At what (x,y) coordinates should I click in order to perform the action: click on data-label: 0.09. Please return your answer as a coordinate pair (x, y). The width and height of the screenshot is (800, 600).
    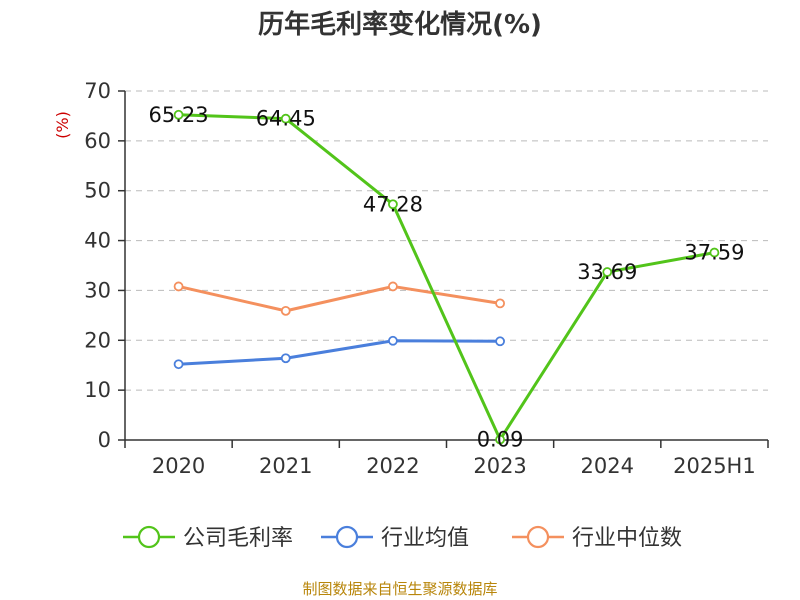
    Looking at the image, I should click on (500, 440).